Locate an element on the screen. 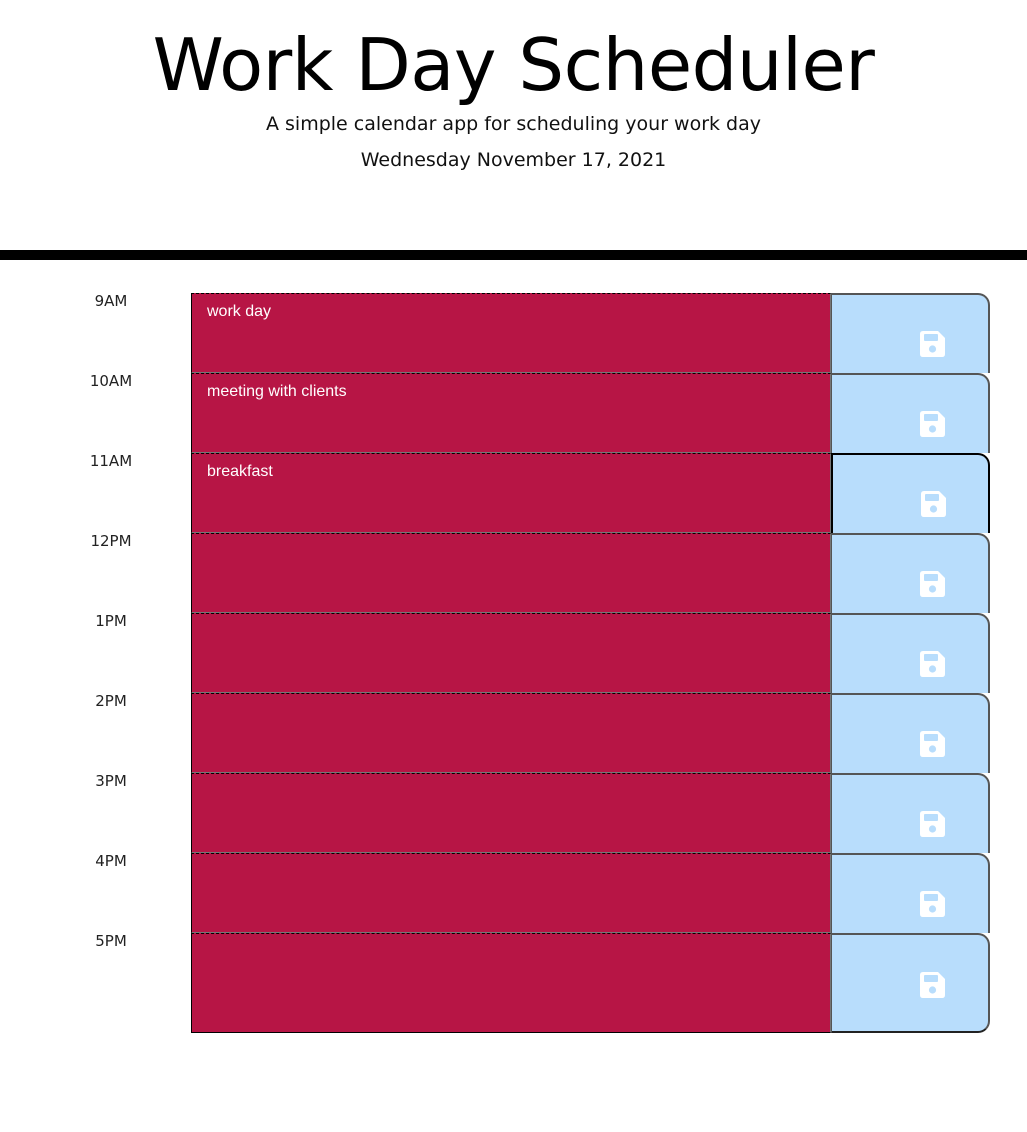 This screenshot has height=1132, width=1027. hour-label: 9AM is located at coordinates (111, 301).